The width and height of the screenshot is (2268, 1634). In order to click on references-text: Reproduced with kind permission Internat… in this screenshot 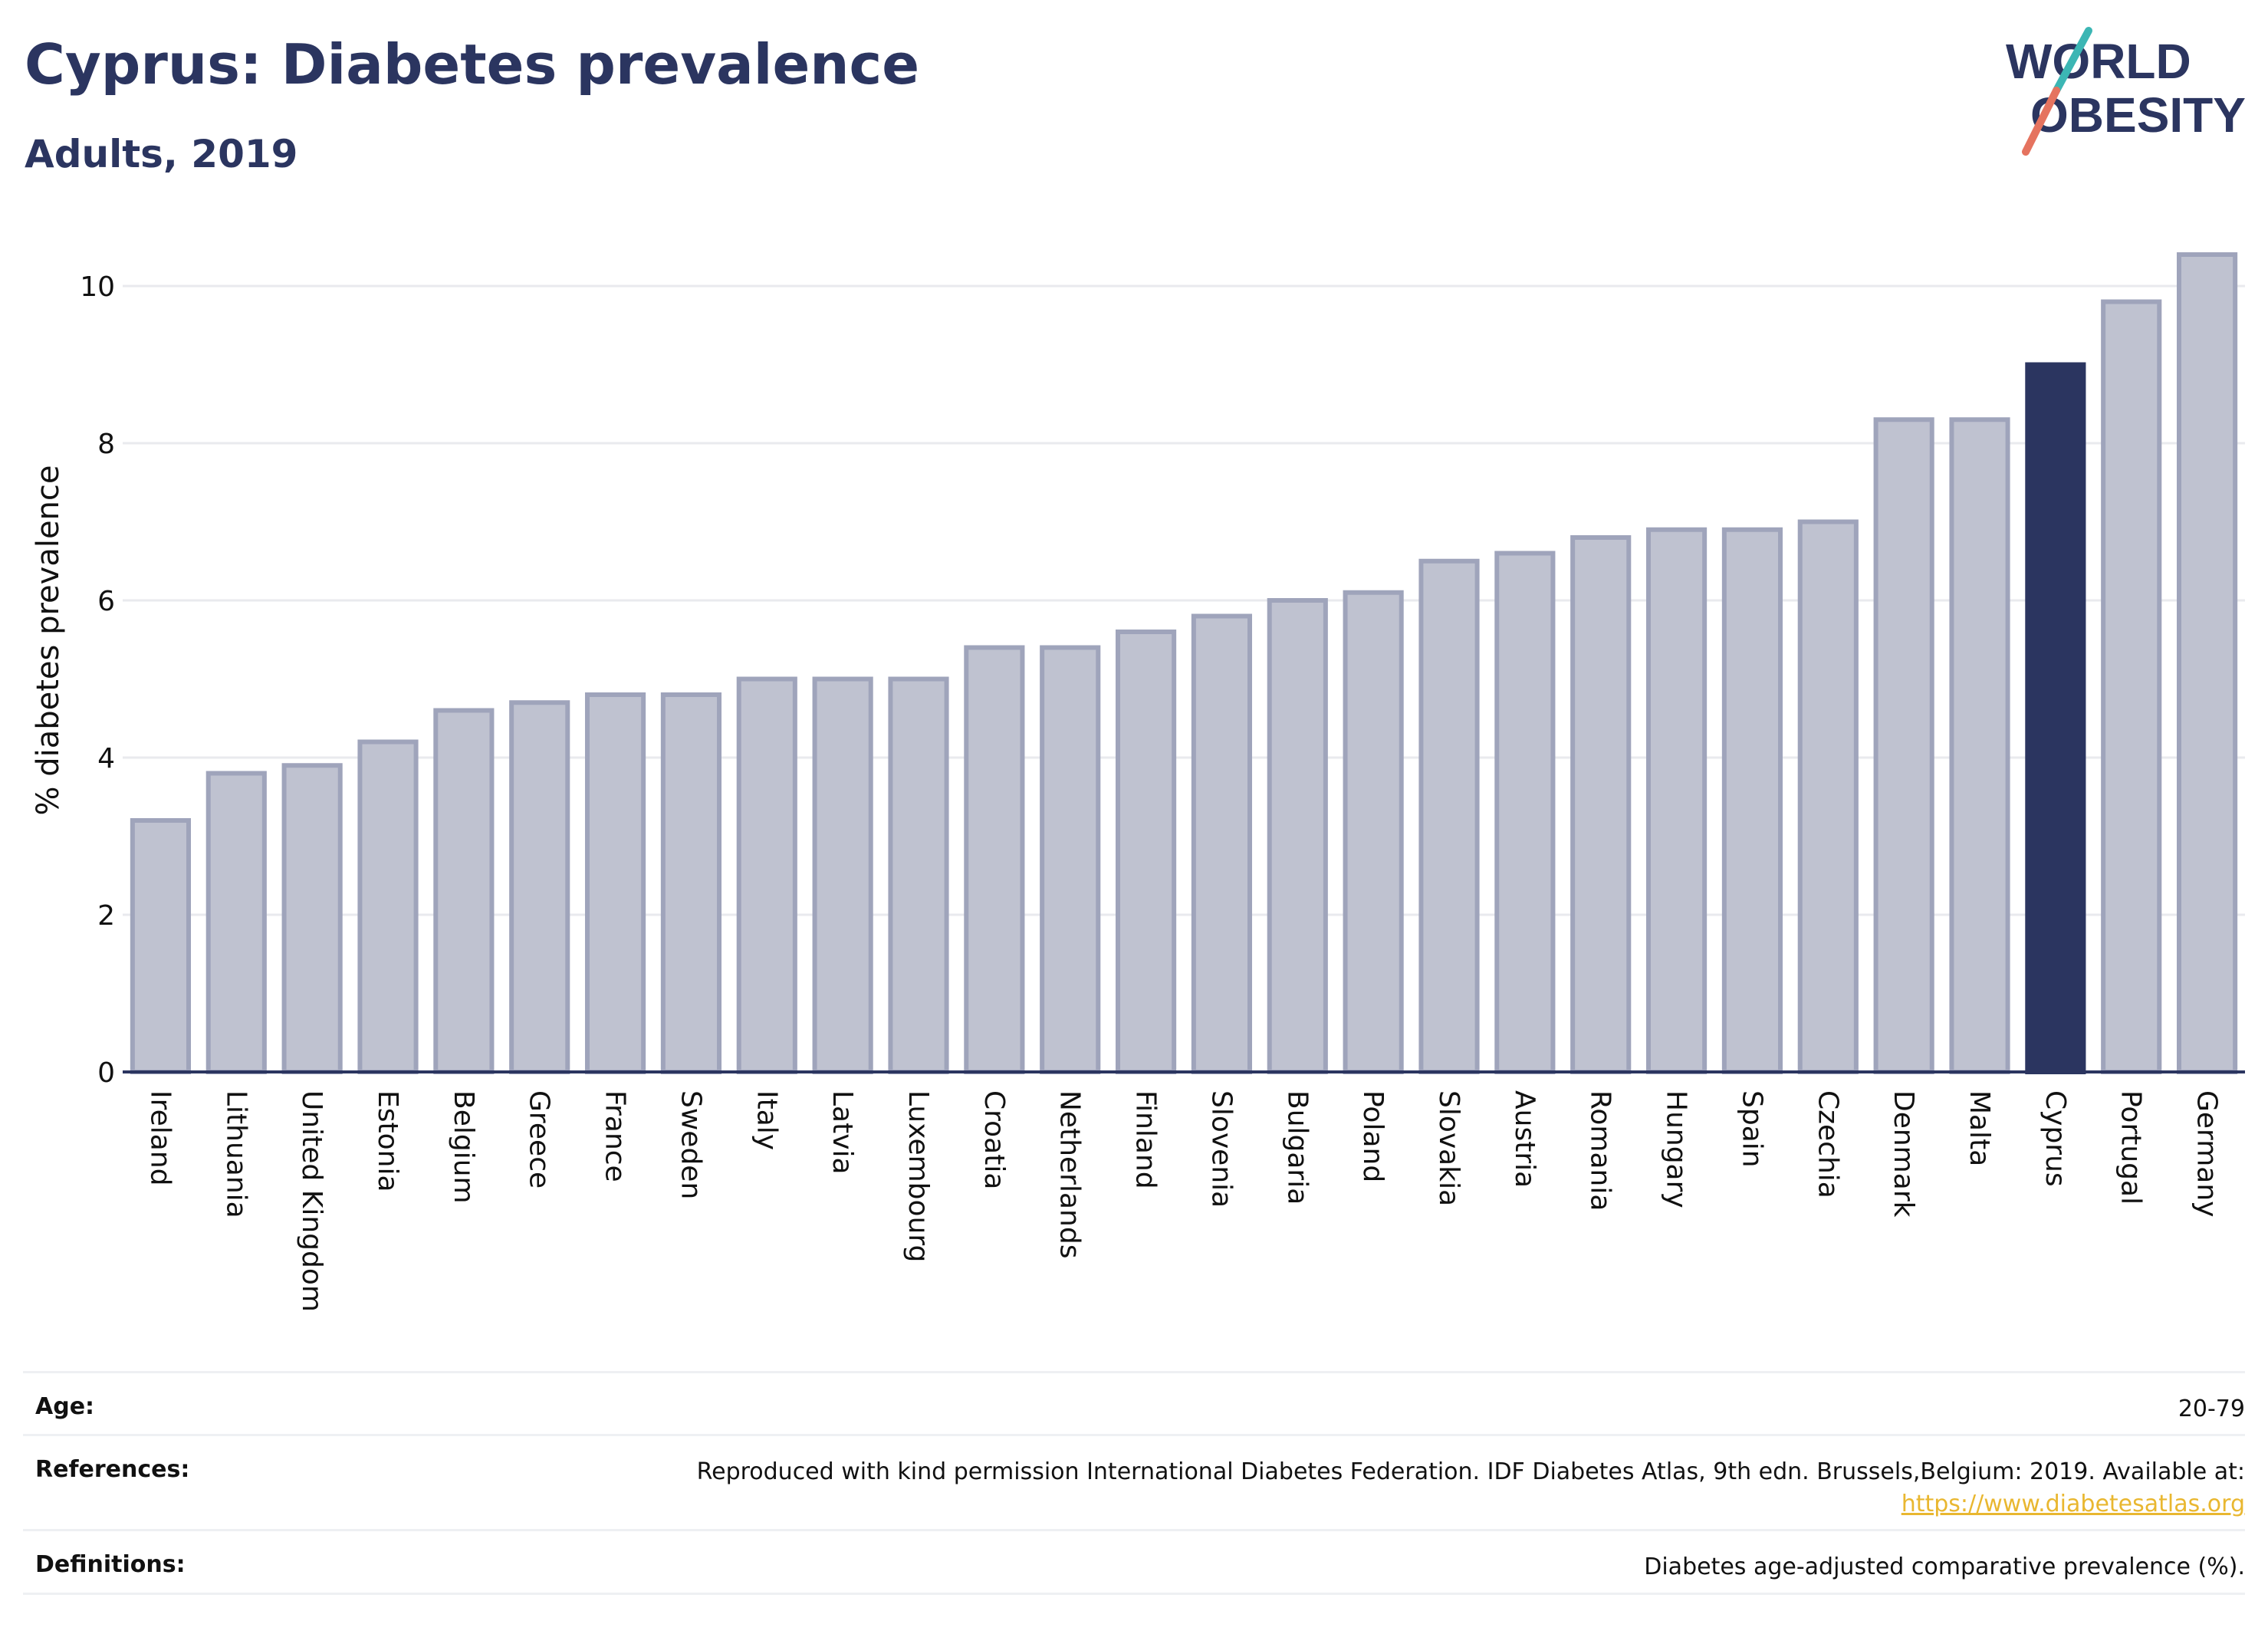, I will do `click(1470, 1472)`.